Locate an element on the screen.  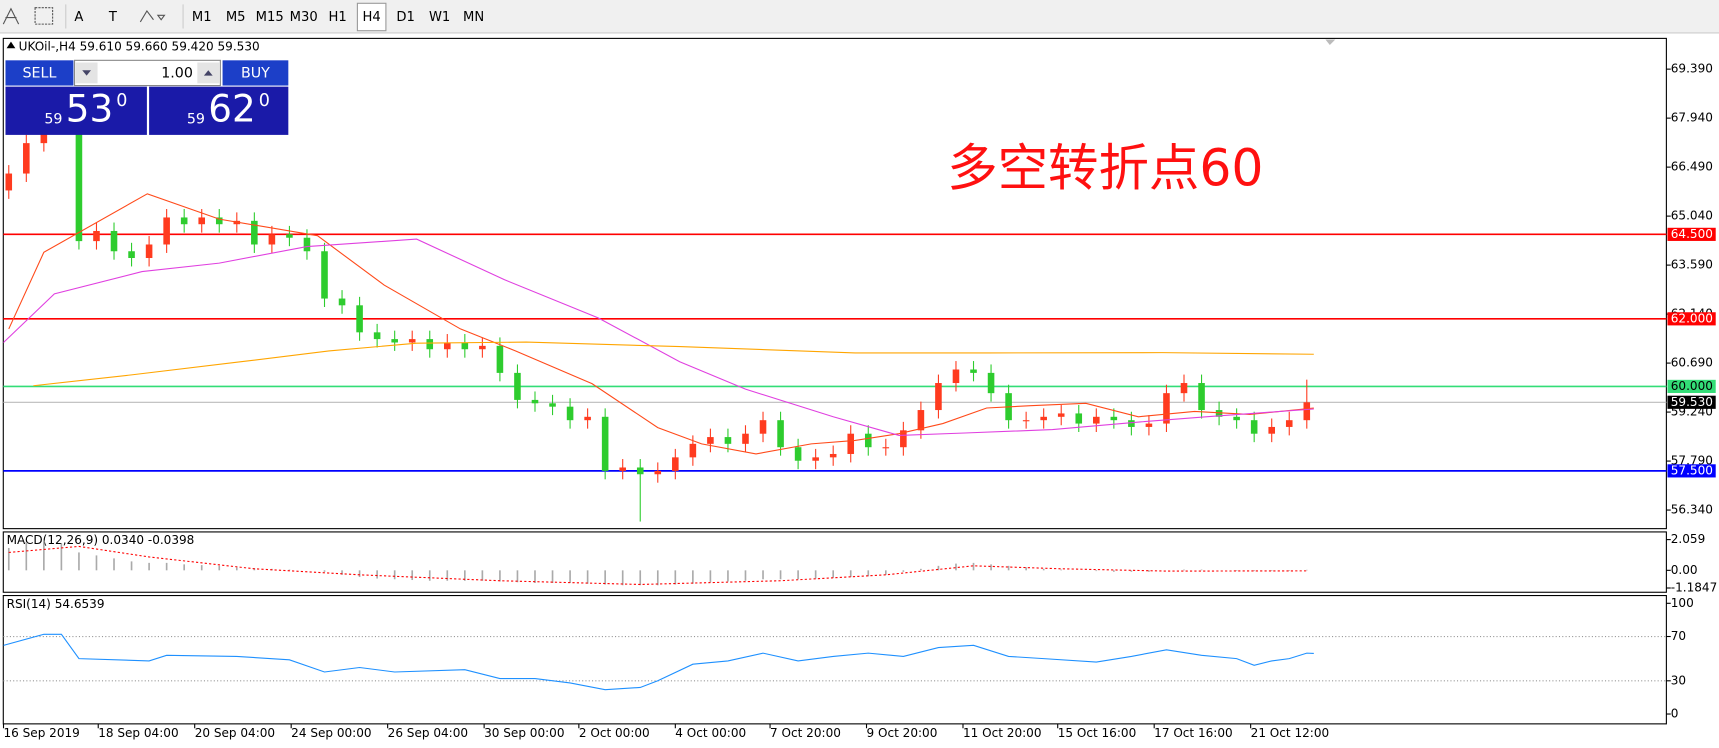
lot-up-arrow is located at coordinates (208, 73).